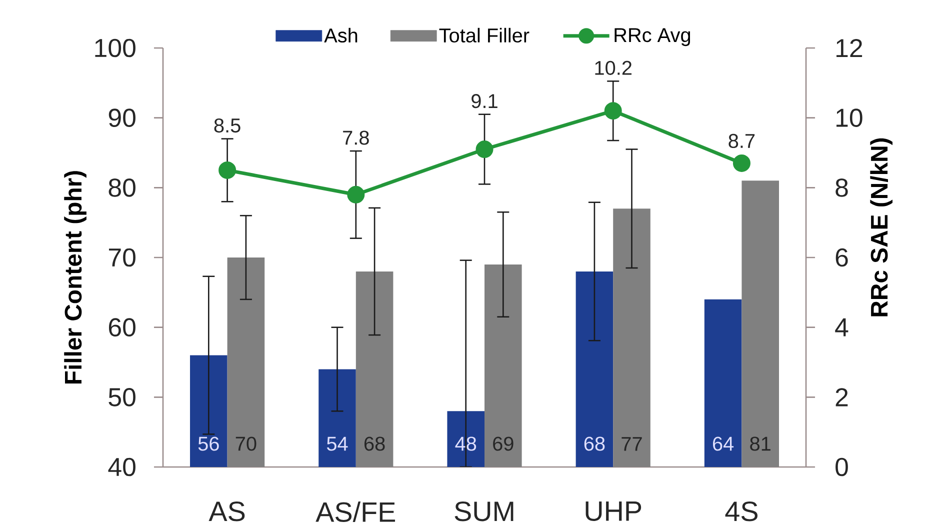 This screenshot has width=947, height=529. Describe the element at coordinates (842, 257) in the screenshot. I see `y2-tick-label: 6` at that location.